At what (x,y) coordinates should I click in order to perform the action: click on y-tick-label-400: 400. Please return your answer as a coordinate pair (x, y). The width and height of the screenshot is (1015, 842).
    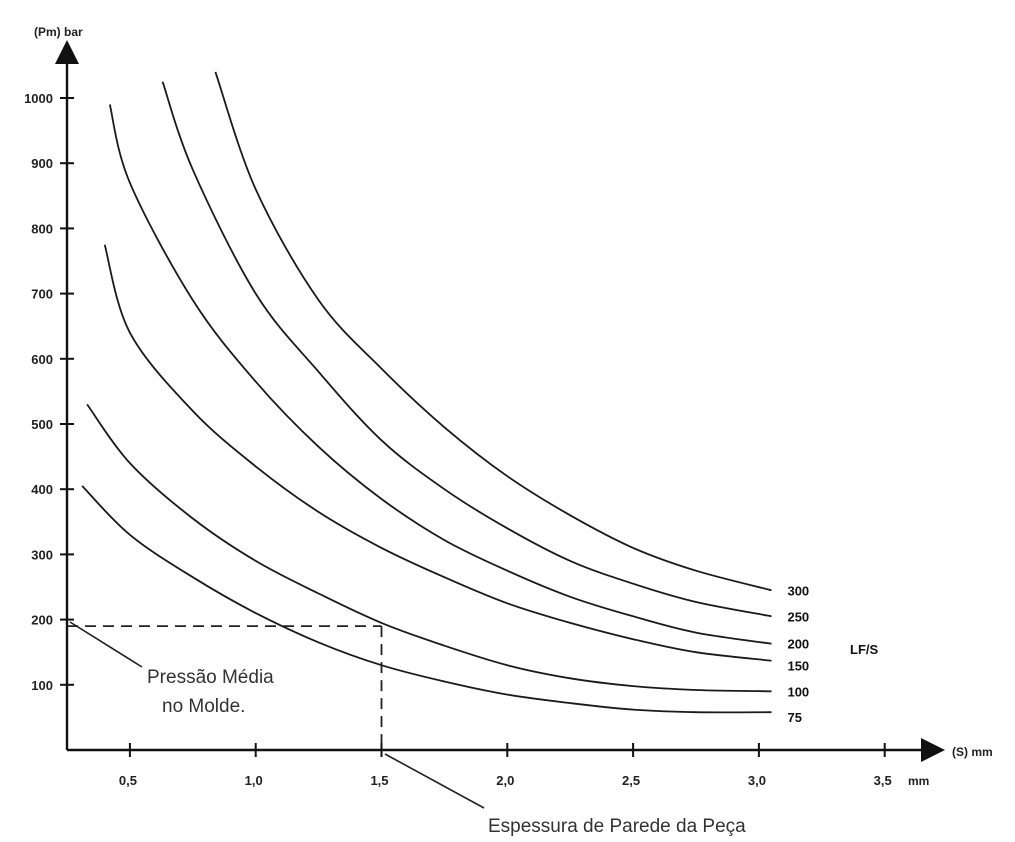
    Looking at the image, I should click on (42, 489).